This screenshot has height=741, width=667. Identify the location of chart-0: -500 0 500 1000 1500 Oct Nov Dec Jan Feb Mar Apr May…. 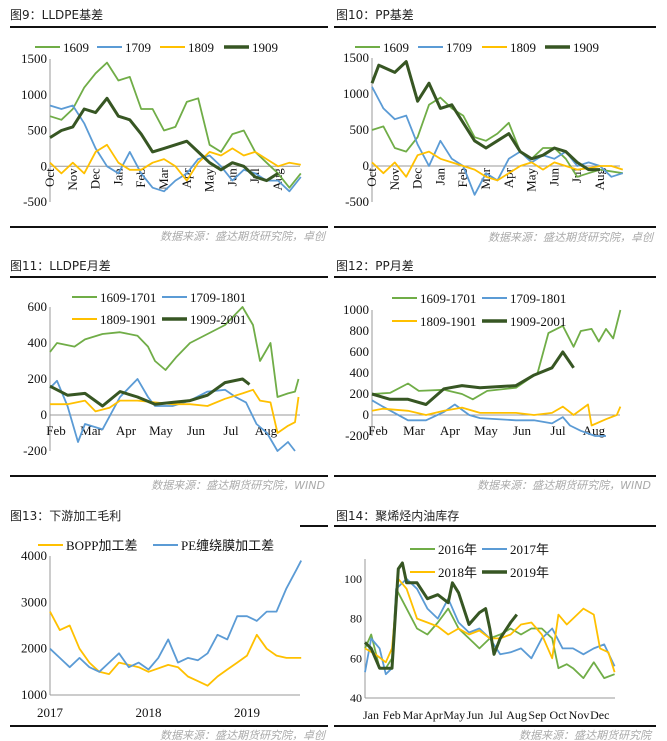
(161, 124).